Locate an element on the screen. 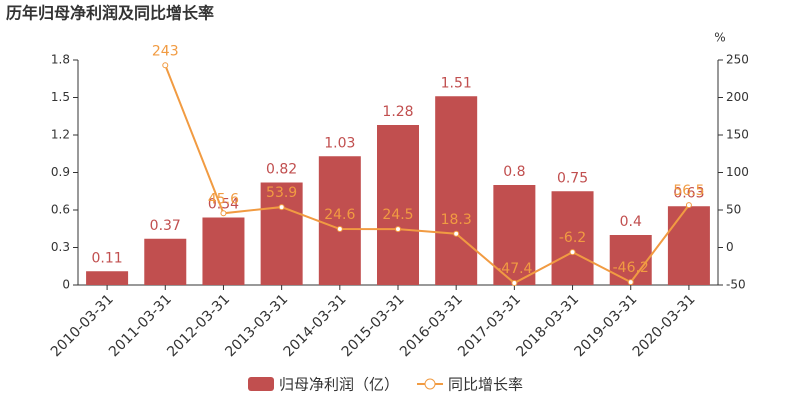 This screenshot has width=800, height=400. bar-value-label: 0.63 is located at coordinates (688, 193).